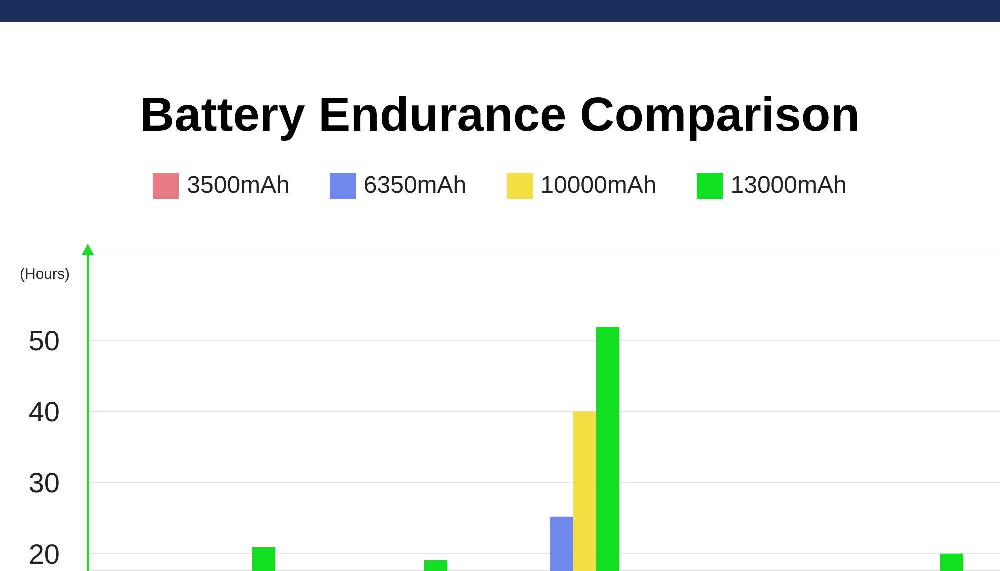 This screenshot has height=571, width=1000. What do you see at coordinates (45, 274) in the screenshot?
I see `y-axis-title: (Hours)` at bounding box center [45, 274].